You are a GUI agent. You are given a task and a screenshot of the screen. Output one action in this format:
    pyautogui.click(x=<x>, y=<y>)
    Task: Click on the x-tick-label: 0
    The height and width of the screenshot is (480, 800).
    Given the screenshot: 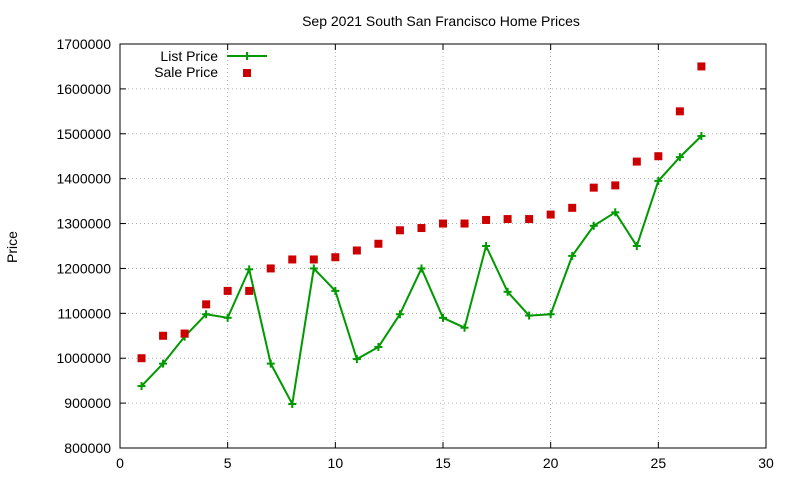 What is the action you would take?
    pyautogui.click(x=120, y=463)
    